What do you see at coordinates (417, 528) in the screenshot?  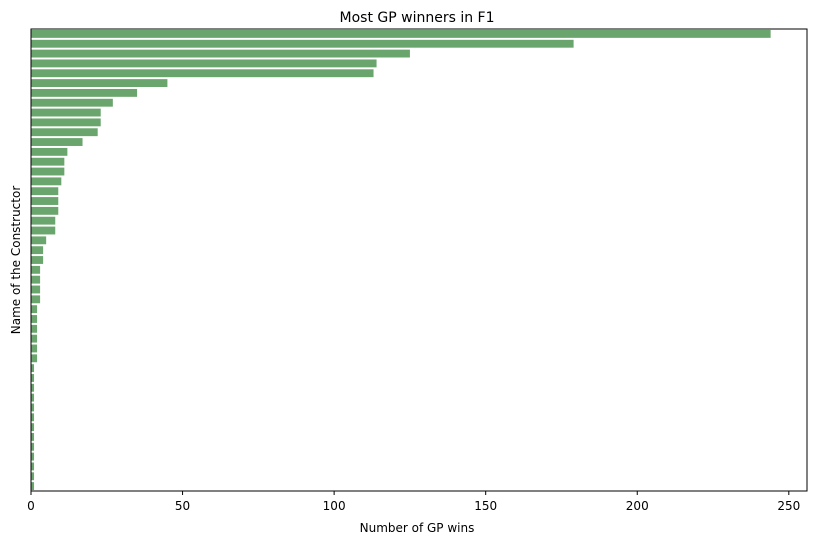 I see `x-axis-label: Number of GP wins` at bounding box center [417, 528].